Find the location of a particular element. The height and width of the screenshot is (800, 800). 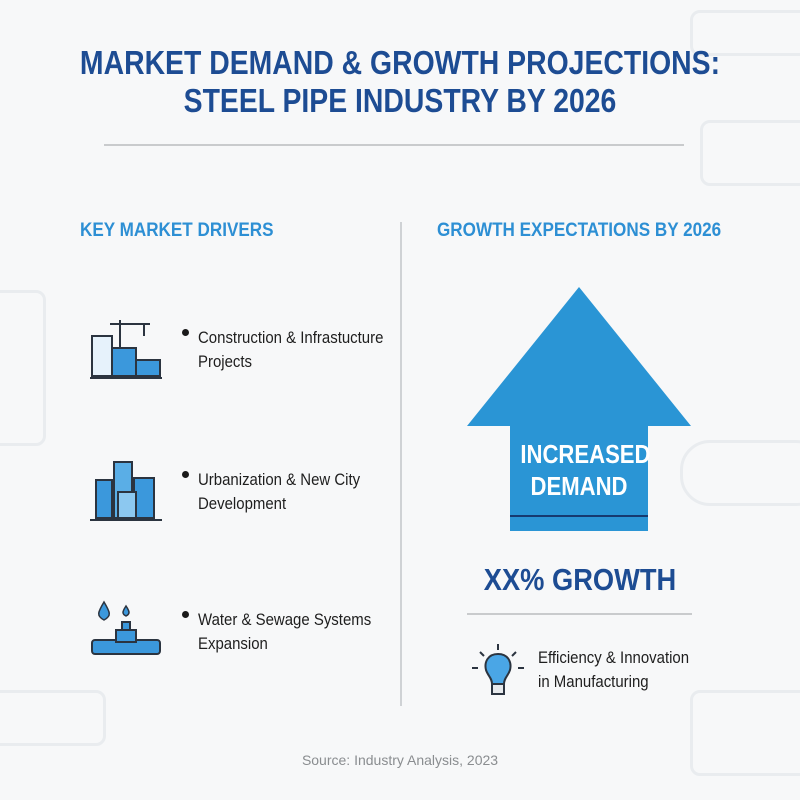

arrow-label: INCREASED DEMAND is located at coordinates (585, 470).